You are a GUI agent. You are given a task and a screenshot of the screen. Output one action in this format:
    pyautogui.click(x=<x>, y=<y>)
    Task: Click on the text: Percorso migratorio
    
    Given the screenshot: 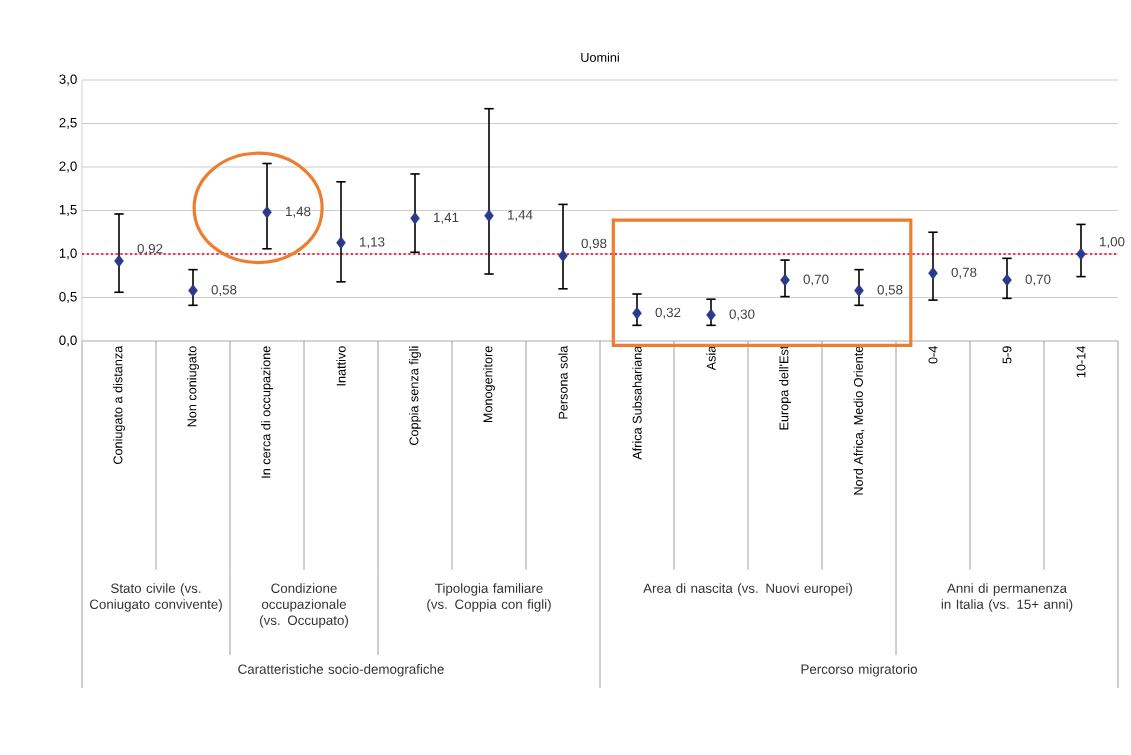 What is the action you would take?
    pyautogui.click(x=859, y=670)
    